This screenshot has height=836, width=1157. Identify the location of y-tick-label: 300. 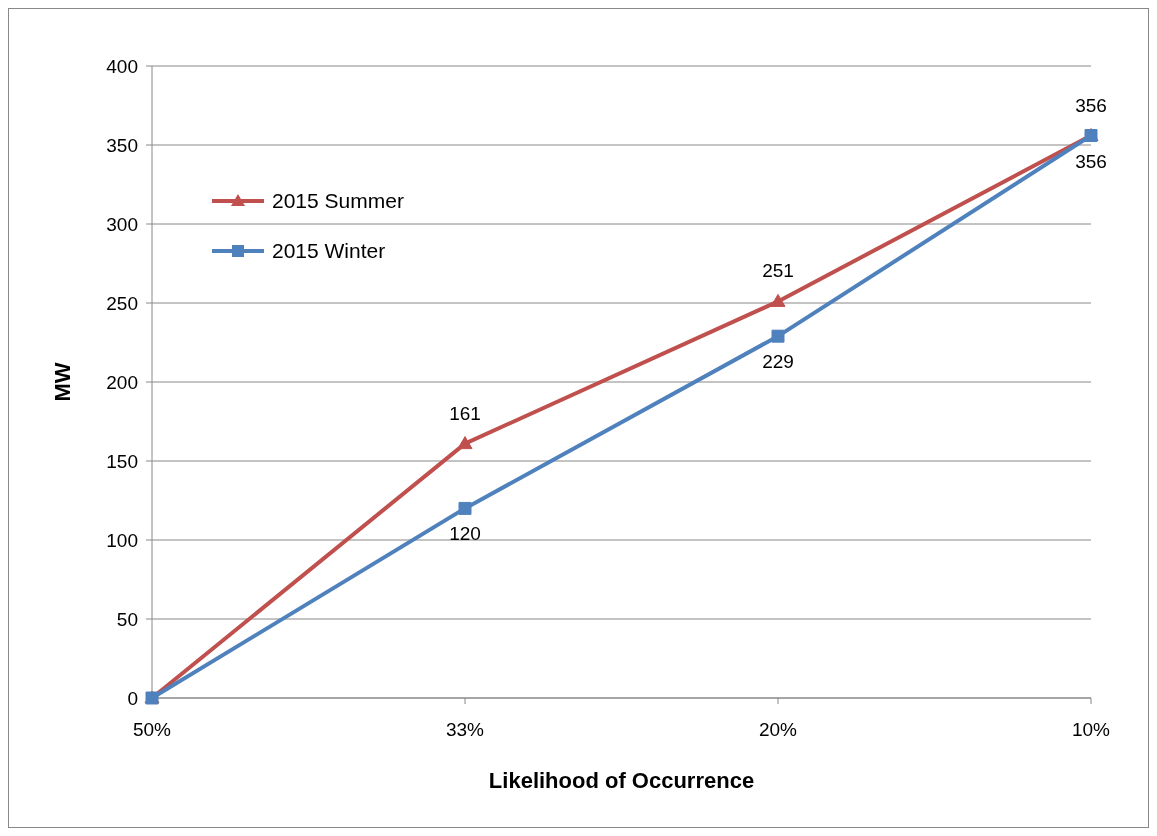
(122, 224).